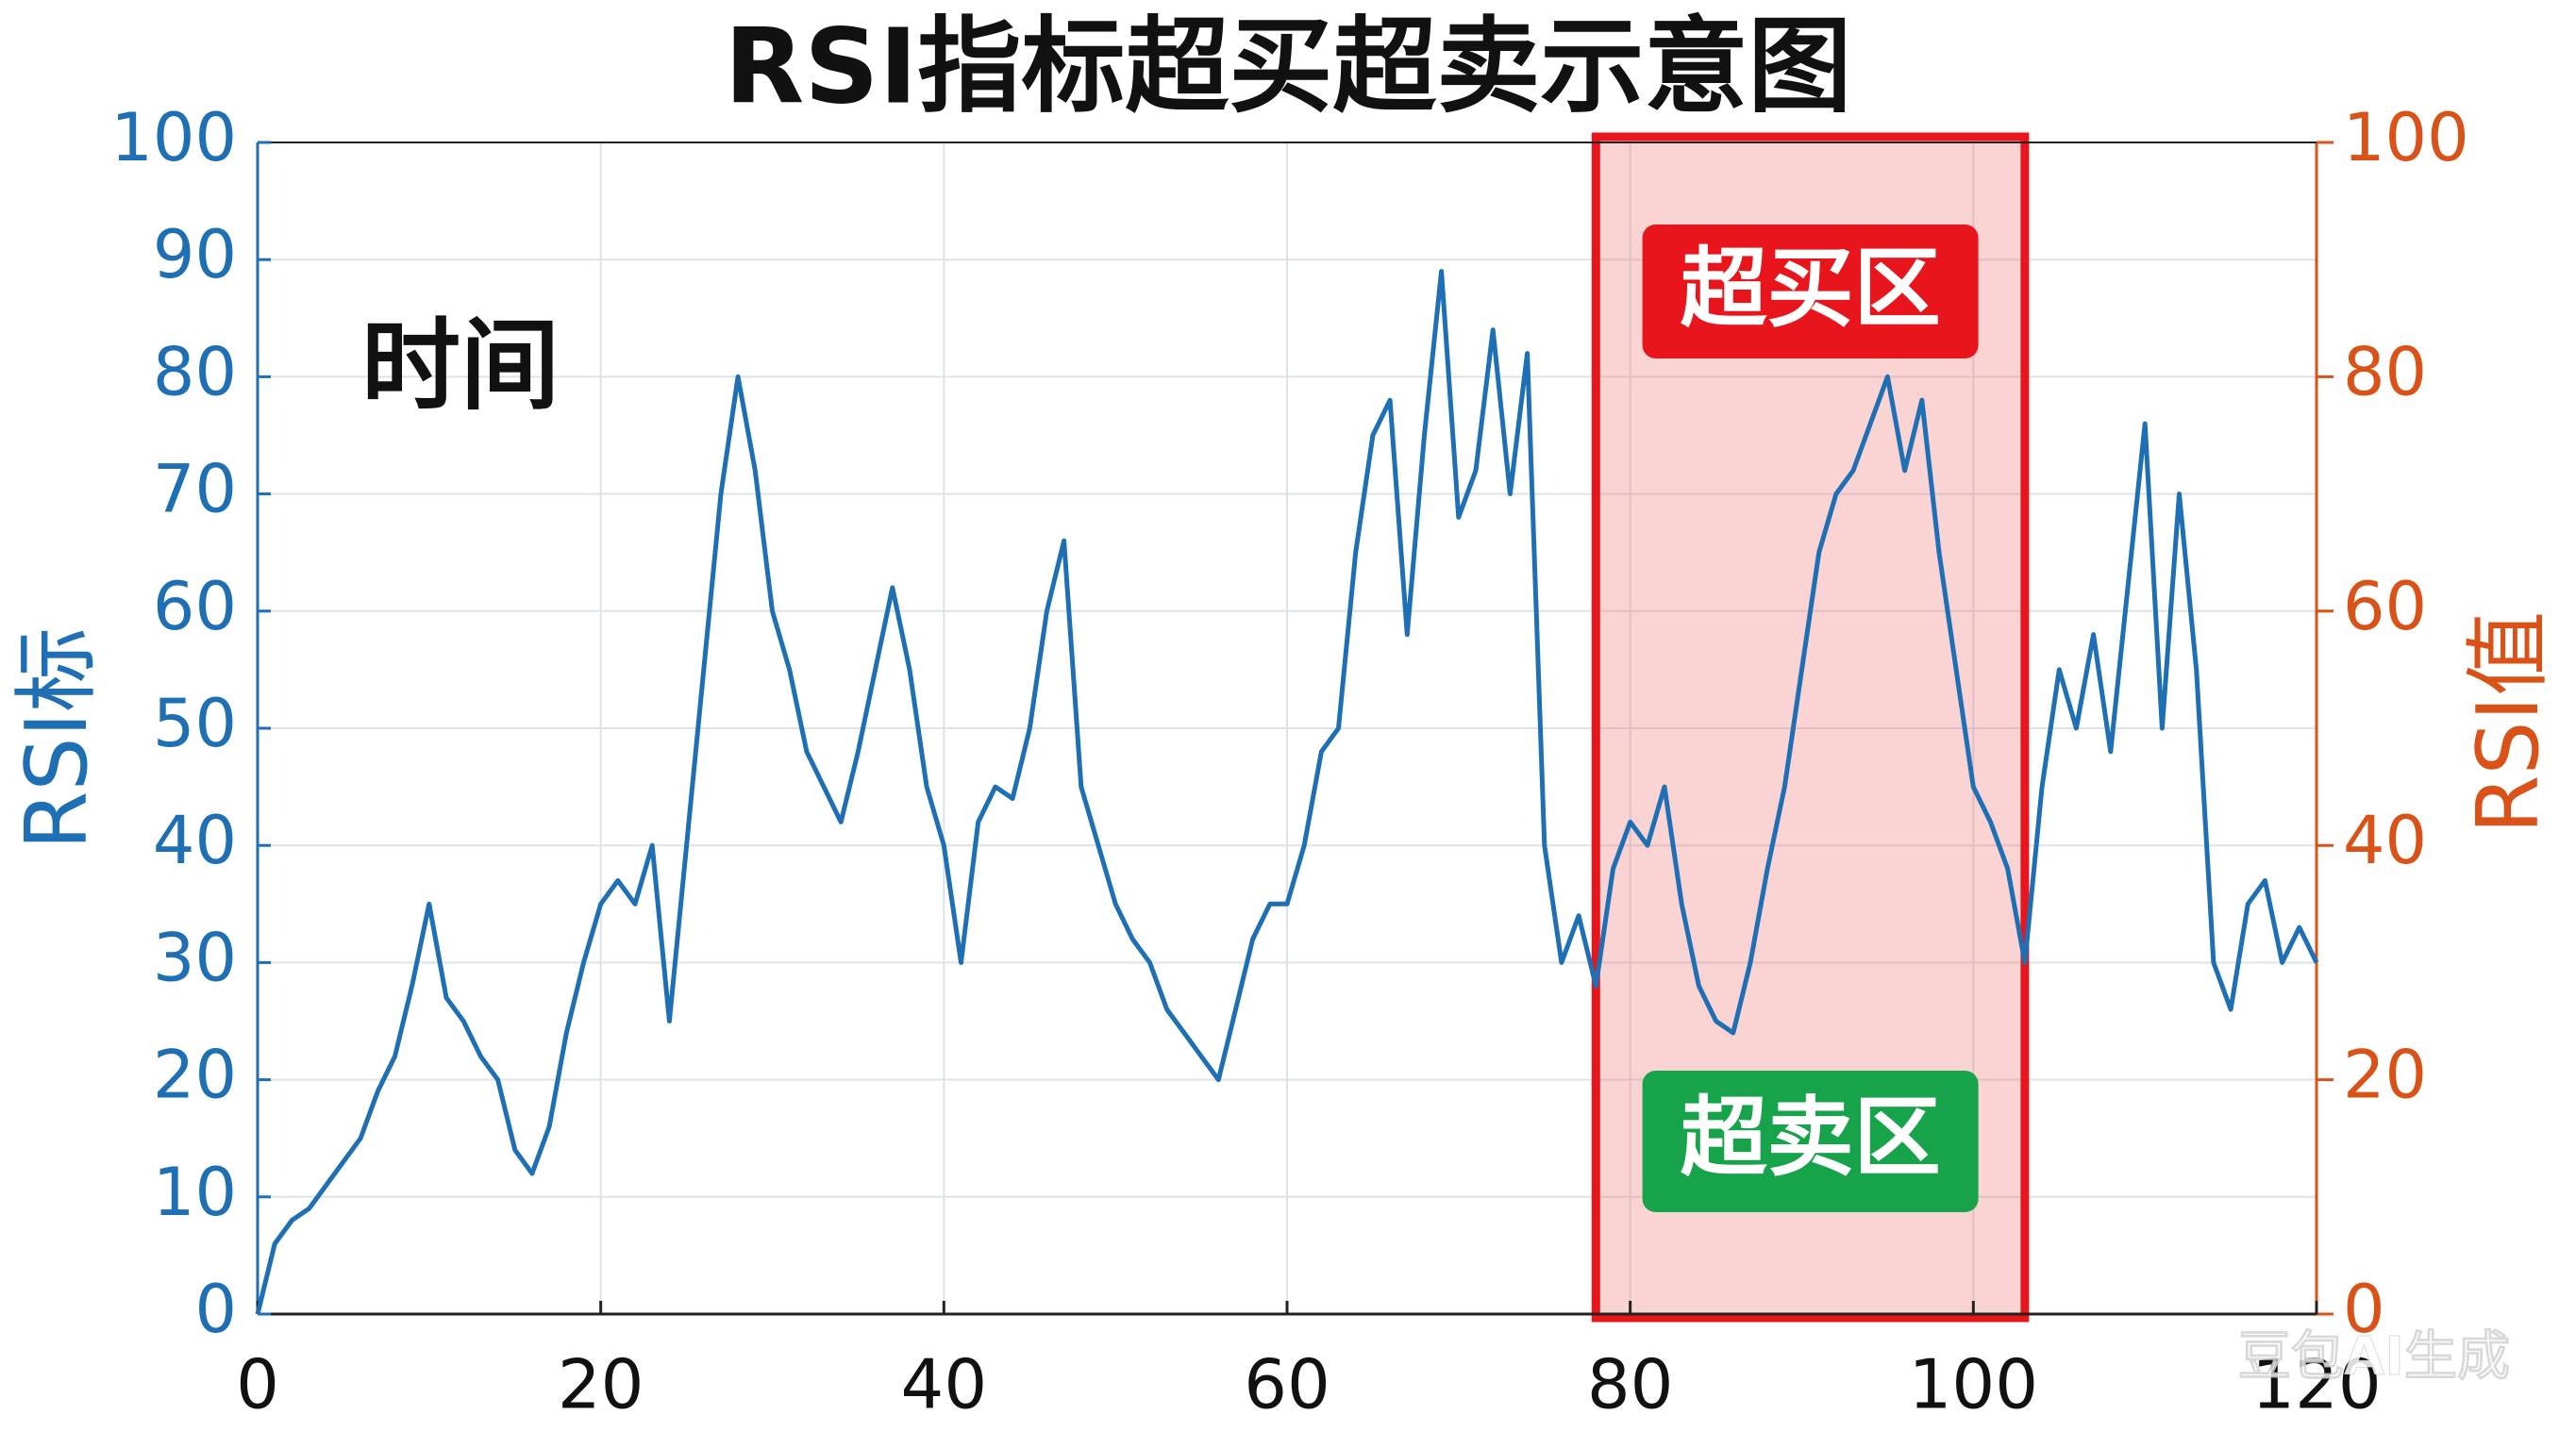 The image size is (2576, 1448). I want to click on y-tick-label: 50, so click(195, 723).